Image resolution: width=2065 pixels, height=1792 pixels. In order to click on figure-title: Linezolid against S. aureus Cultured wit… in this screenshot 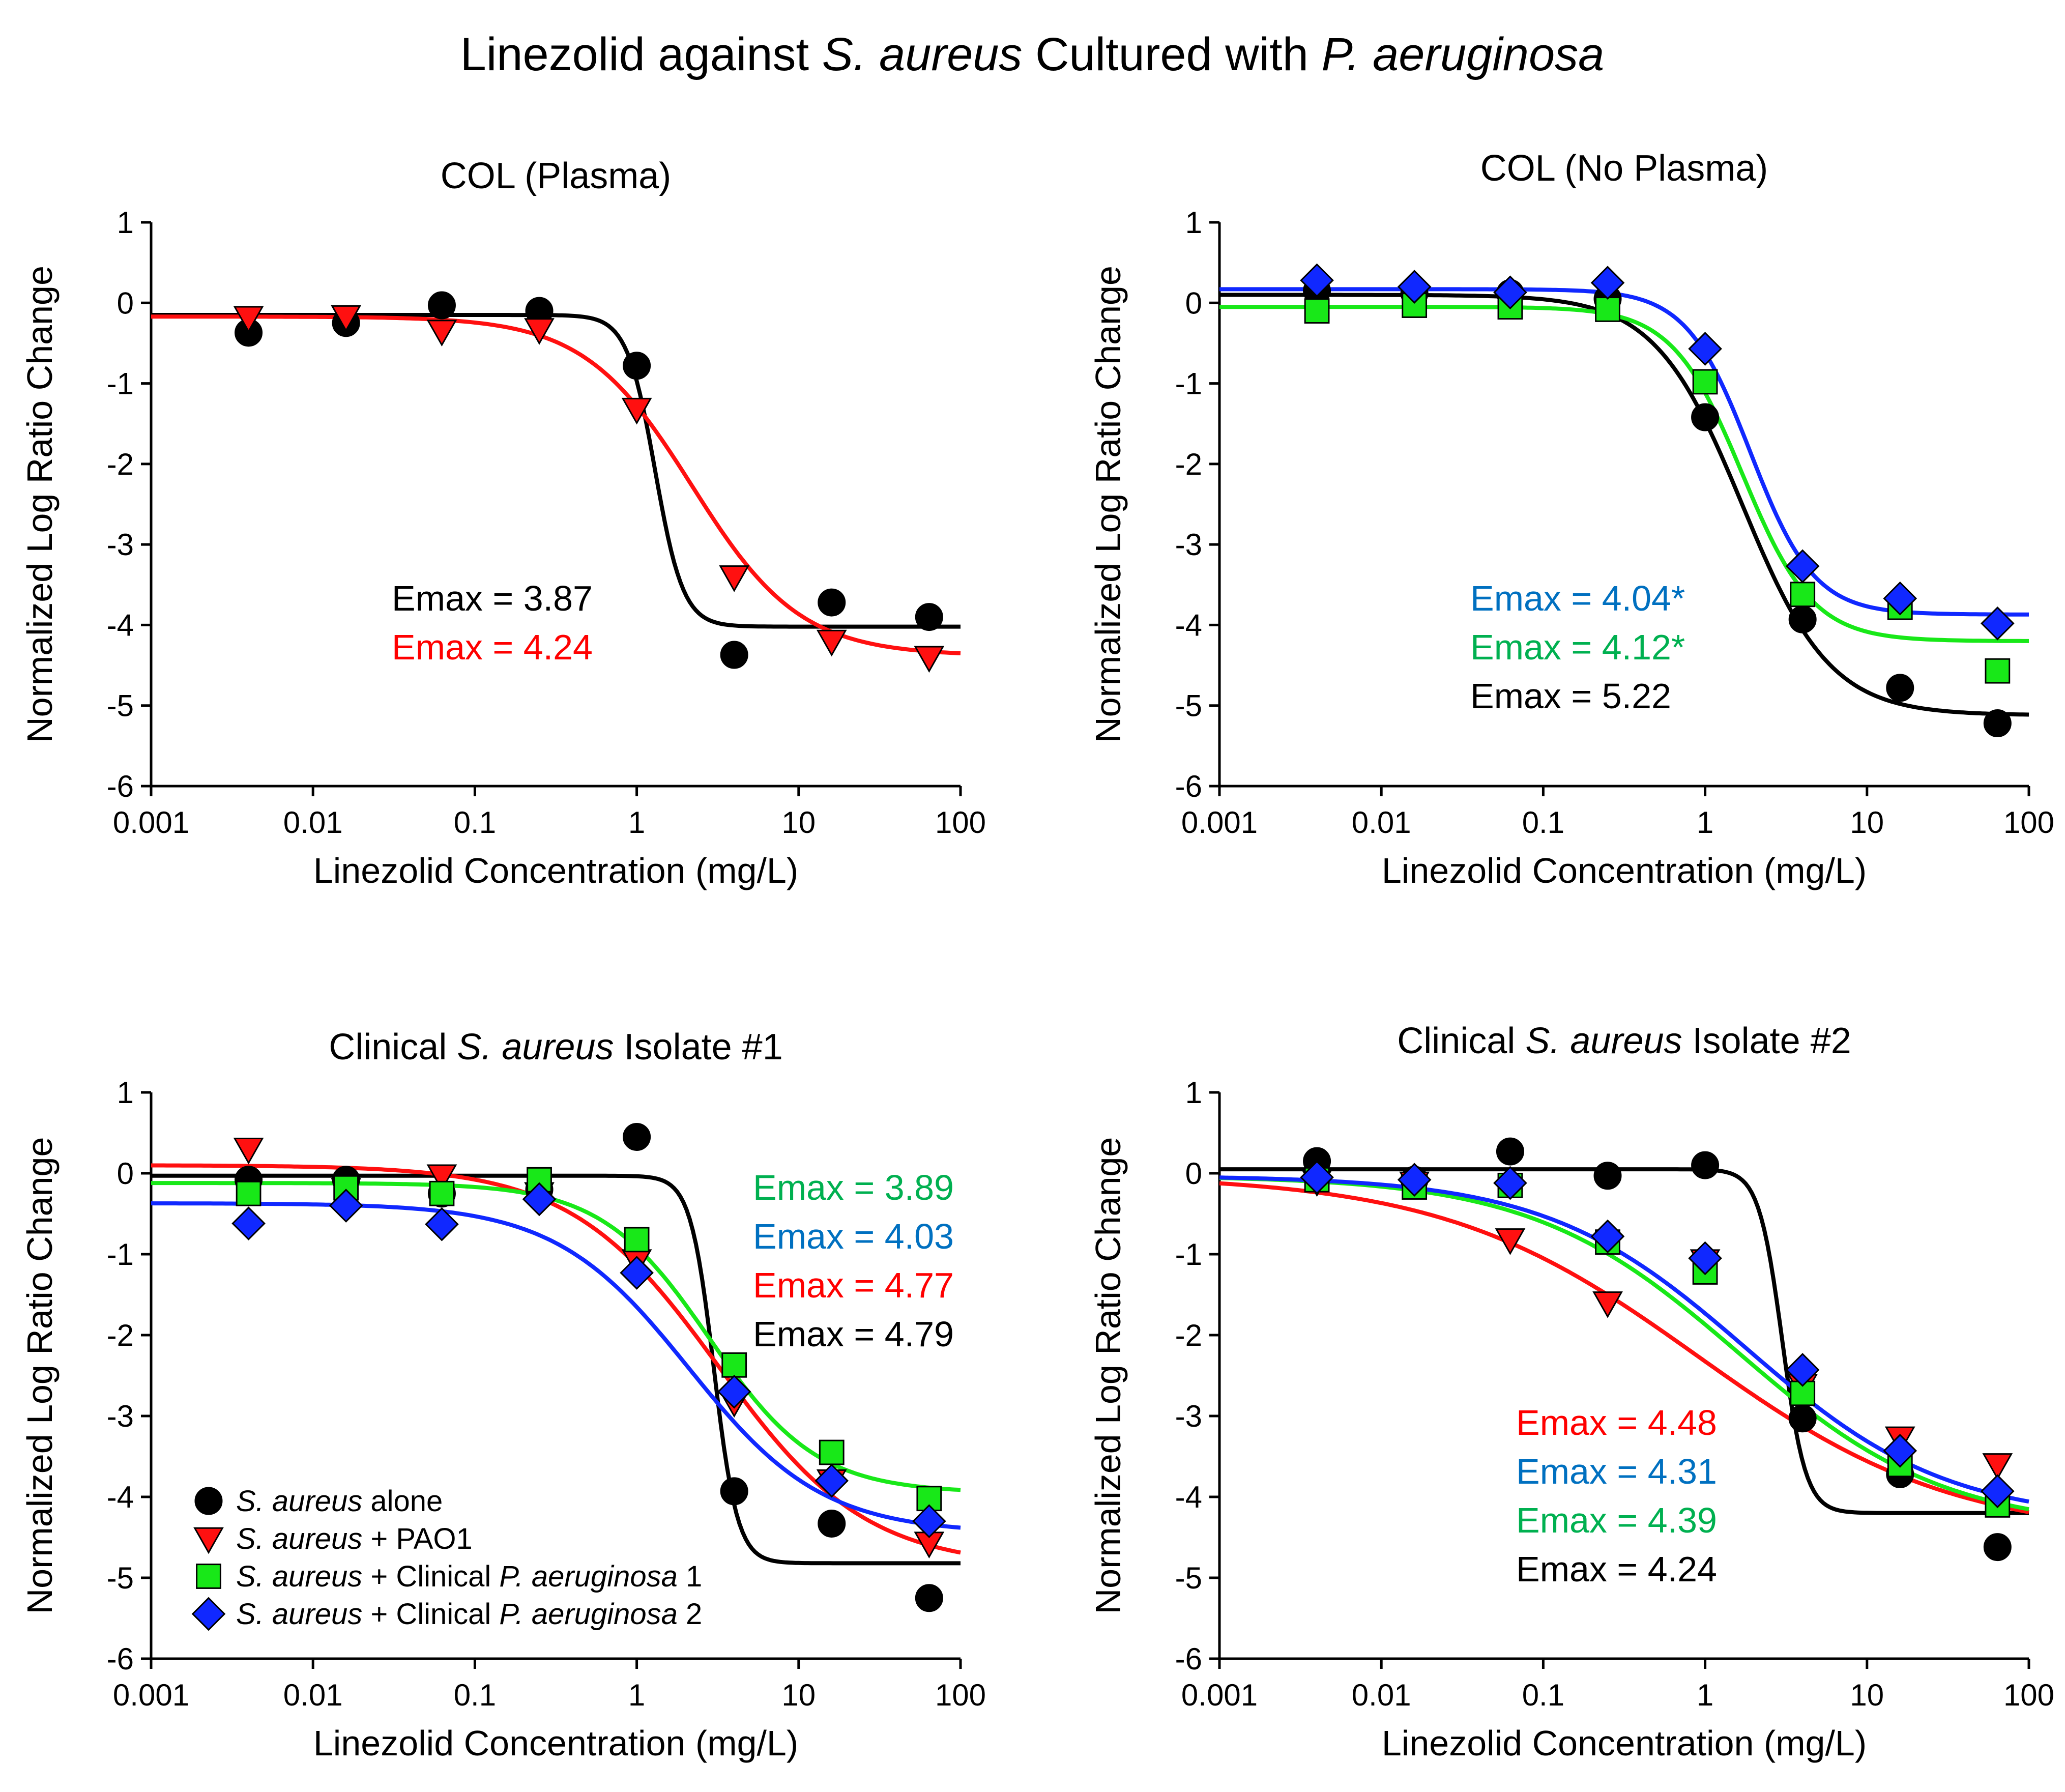, I will do `click(1032, 54)`.